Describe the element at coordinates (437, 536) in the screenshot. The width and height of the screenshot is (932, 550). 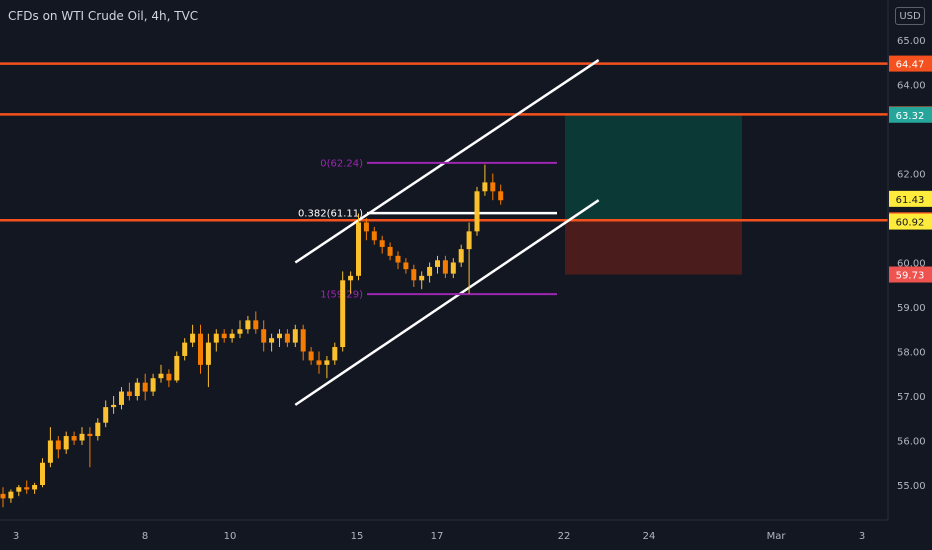
I see `x-tick-label: 17` at that location.